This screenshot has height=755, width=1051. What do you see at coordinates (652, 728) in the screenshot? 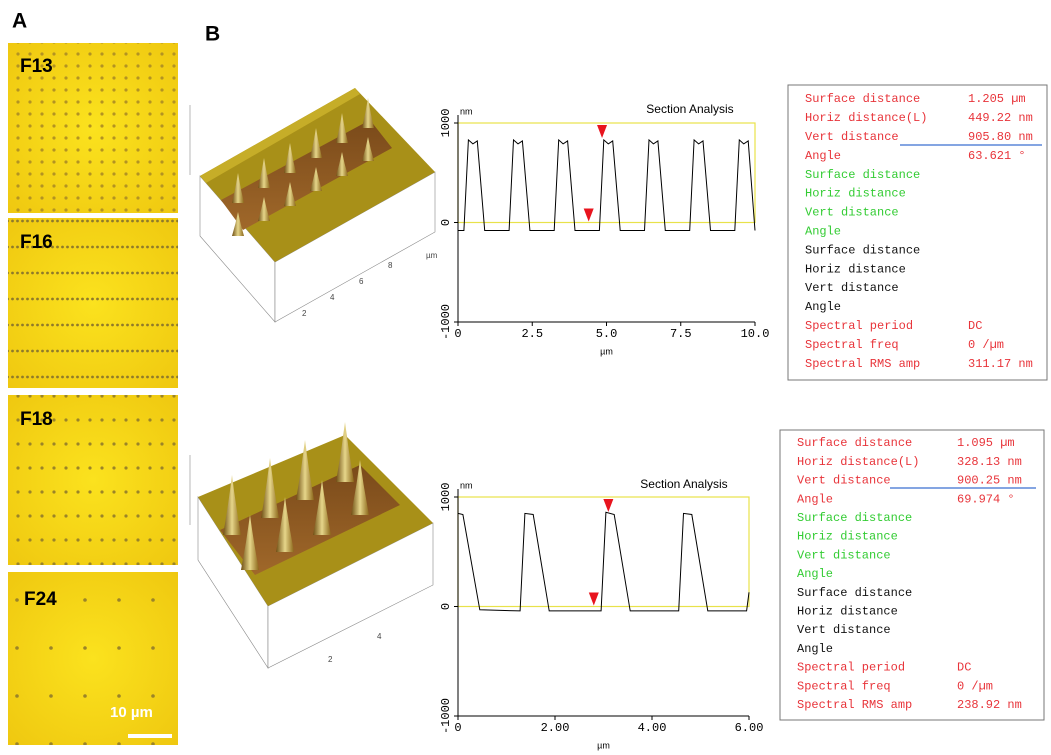
I see `x-tick-label: 4.00` at bounding box center [652, 728].